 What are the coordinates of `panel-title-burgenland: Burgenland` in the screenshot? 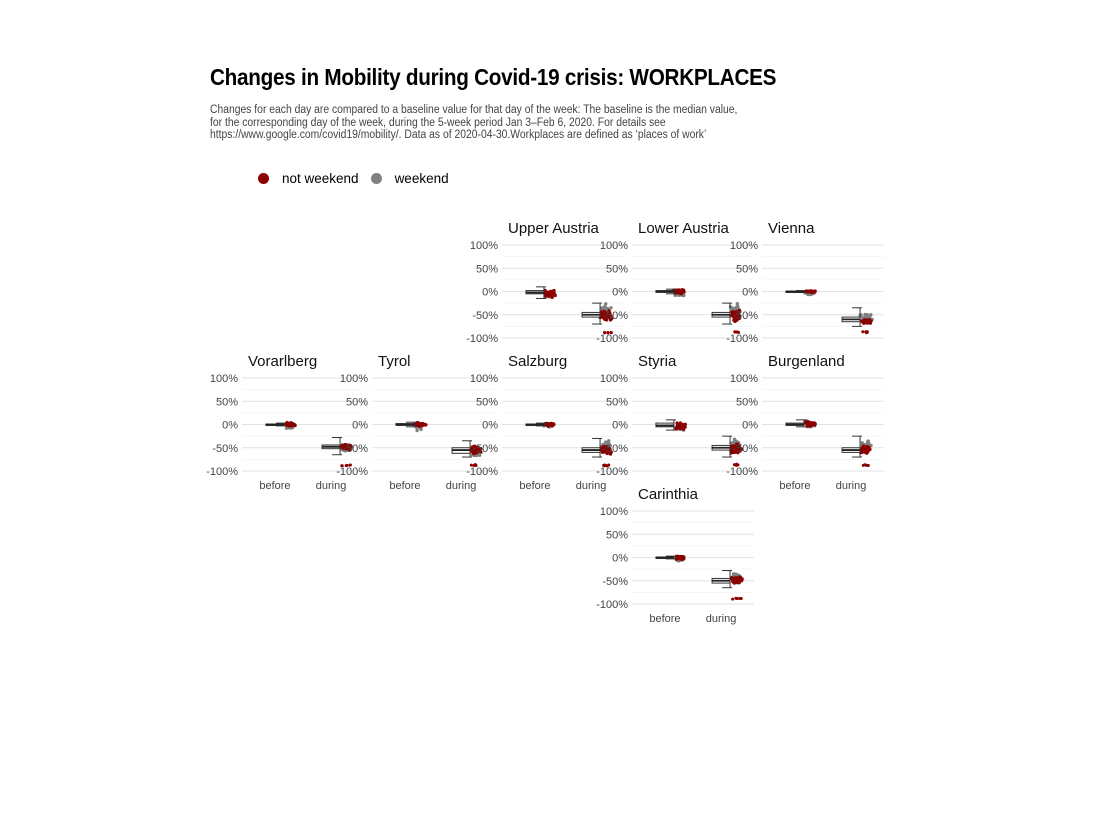 It's located at (806, 361).